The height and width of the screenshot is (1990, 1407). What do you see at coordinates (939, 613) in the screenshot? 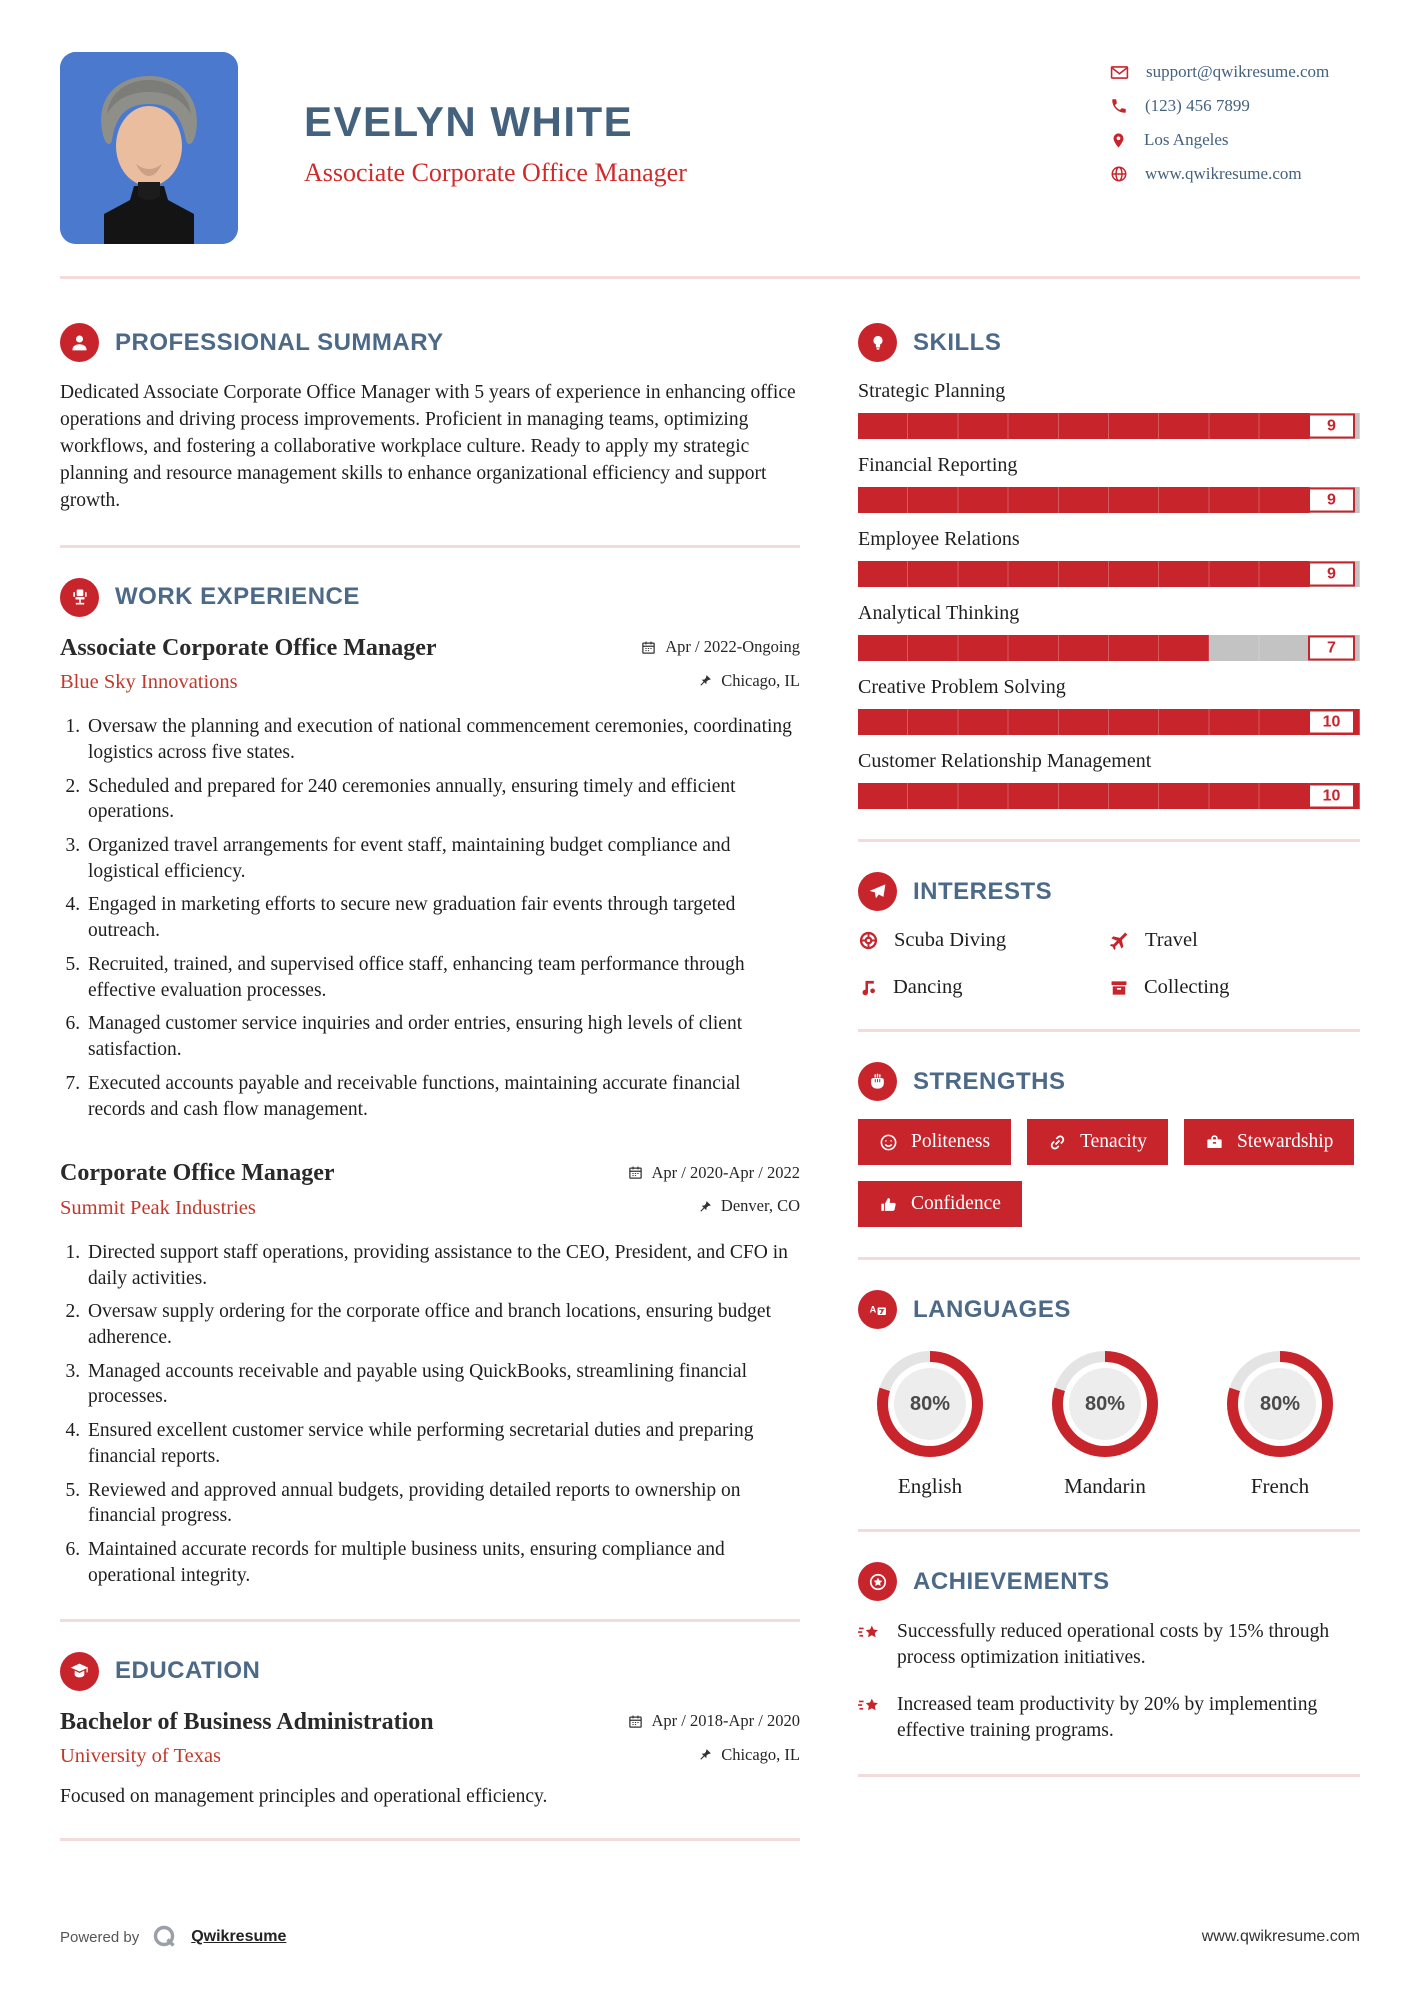
I see `skill-label: Analytical Thinking` at bounding box center [939, 613].